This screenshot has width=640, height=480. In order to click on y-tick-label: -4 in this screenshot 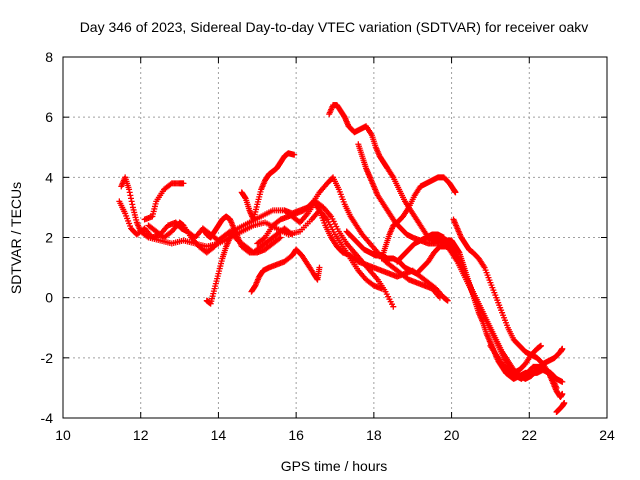, I will do `click(47, 418)`.